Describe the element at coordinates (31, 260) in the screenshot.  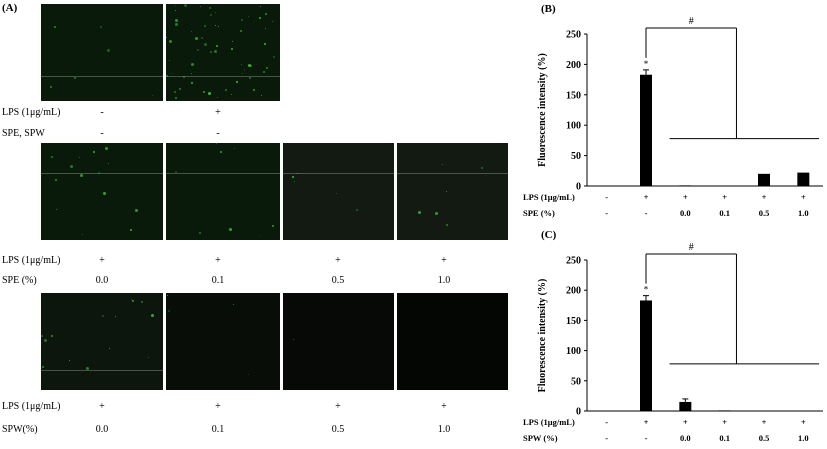
I see `row2-lps-label: LPS (1μg/mL)` at that location.